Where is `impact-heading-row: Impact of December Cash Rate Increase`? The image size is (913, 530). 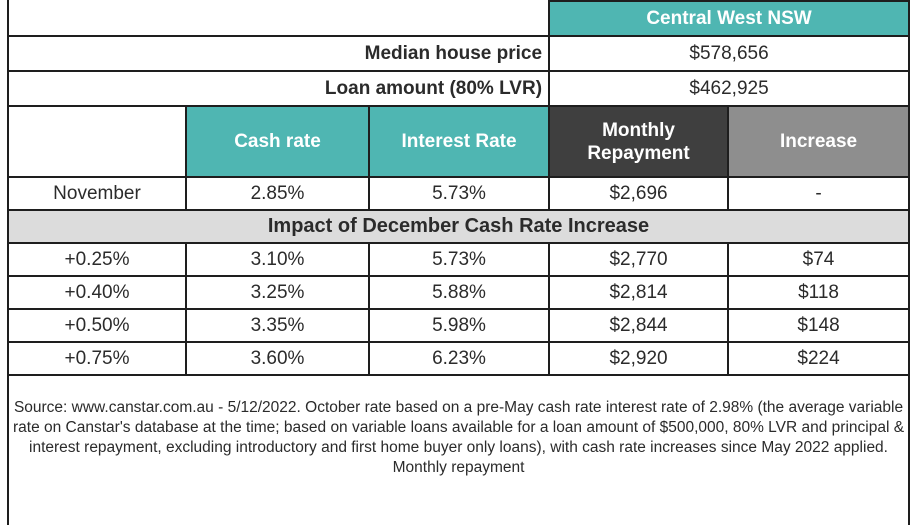
impact-heading-row: Impact of December Cash Rate Increase is located at coordinates (458, 226).